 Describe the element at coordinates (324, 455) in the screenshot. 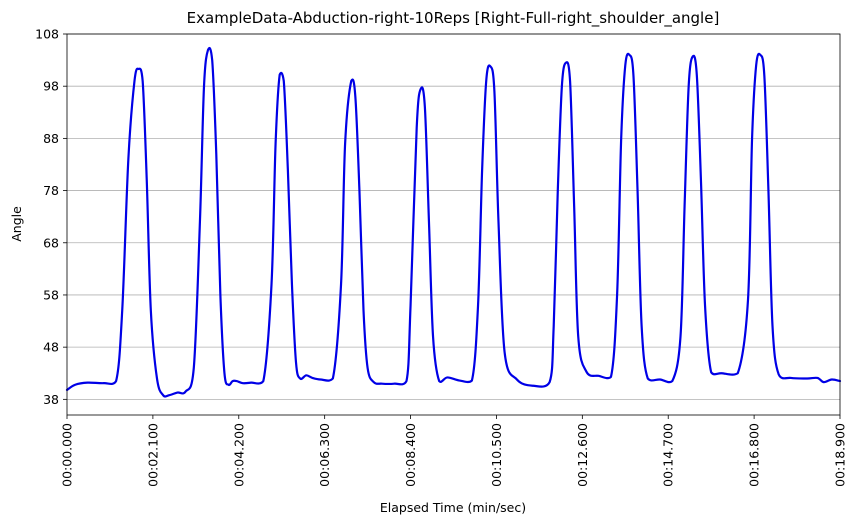

I see `x-tick-label: 00:06.300` at that location.